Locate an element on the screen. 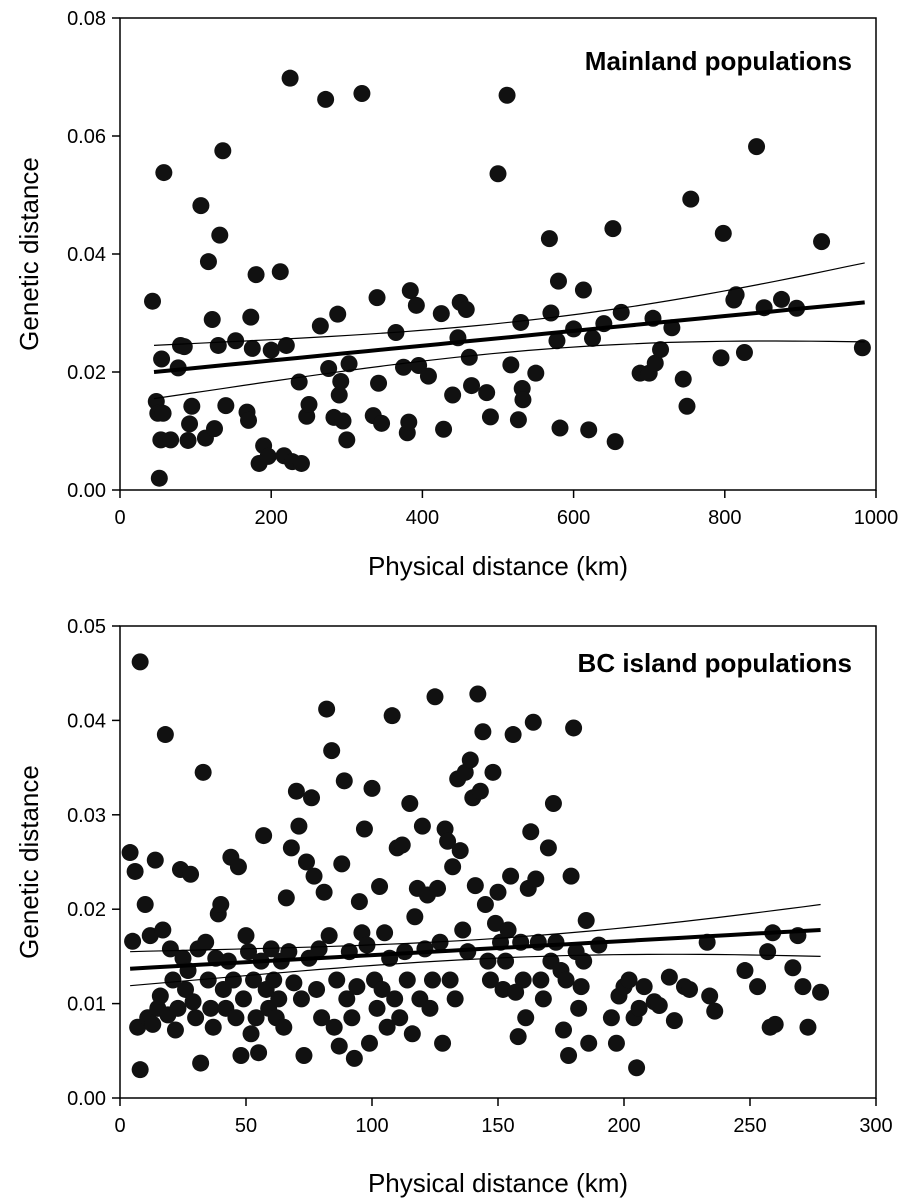  y-tick-label: 0.00 is located at coordinates (86, 491).